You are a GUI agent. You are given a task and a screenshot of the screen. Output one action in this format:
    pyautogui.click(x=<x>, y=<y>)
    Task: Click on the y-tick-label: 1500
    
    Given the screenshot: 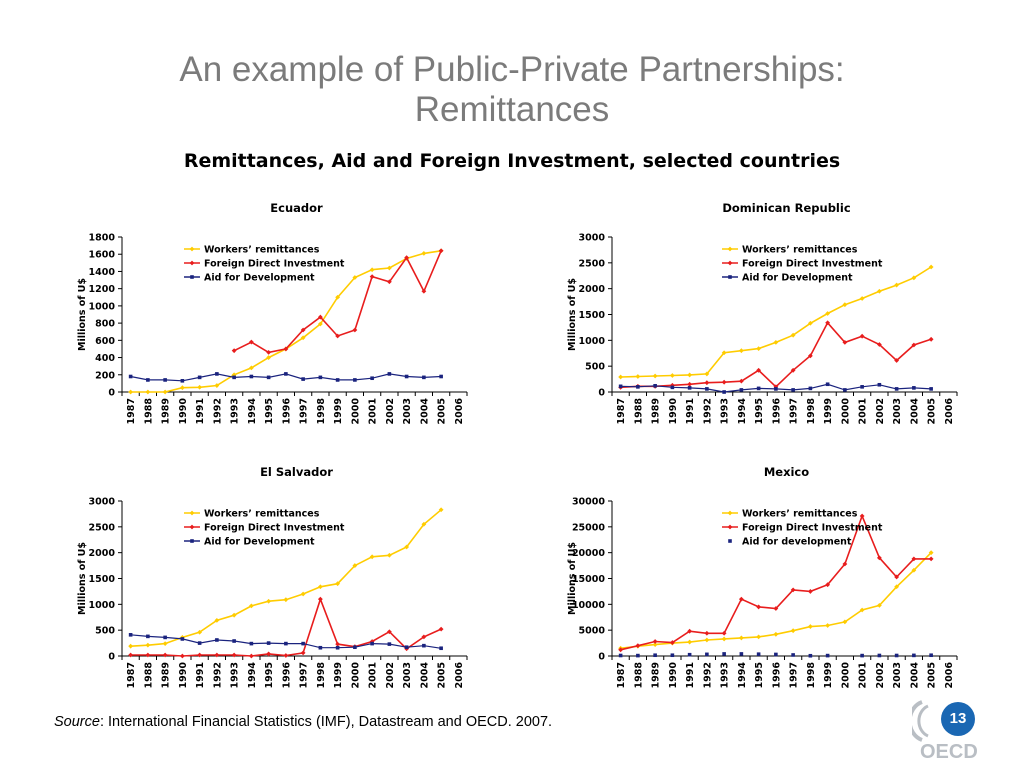 What is the action you would take?
    pyautogui.click(x=102, y=579)
    